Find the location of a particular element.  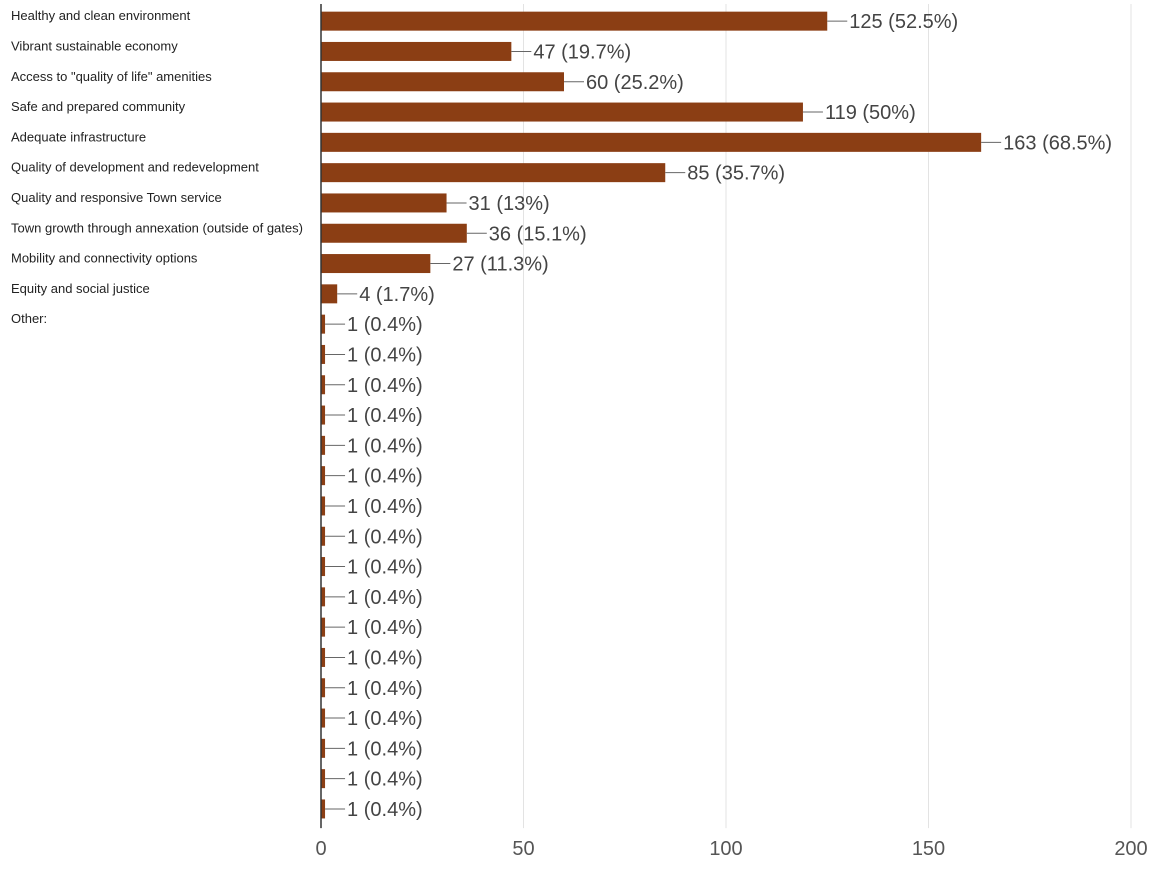

data-label: 4 (1.7%) is located at coordinates (397, 295).